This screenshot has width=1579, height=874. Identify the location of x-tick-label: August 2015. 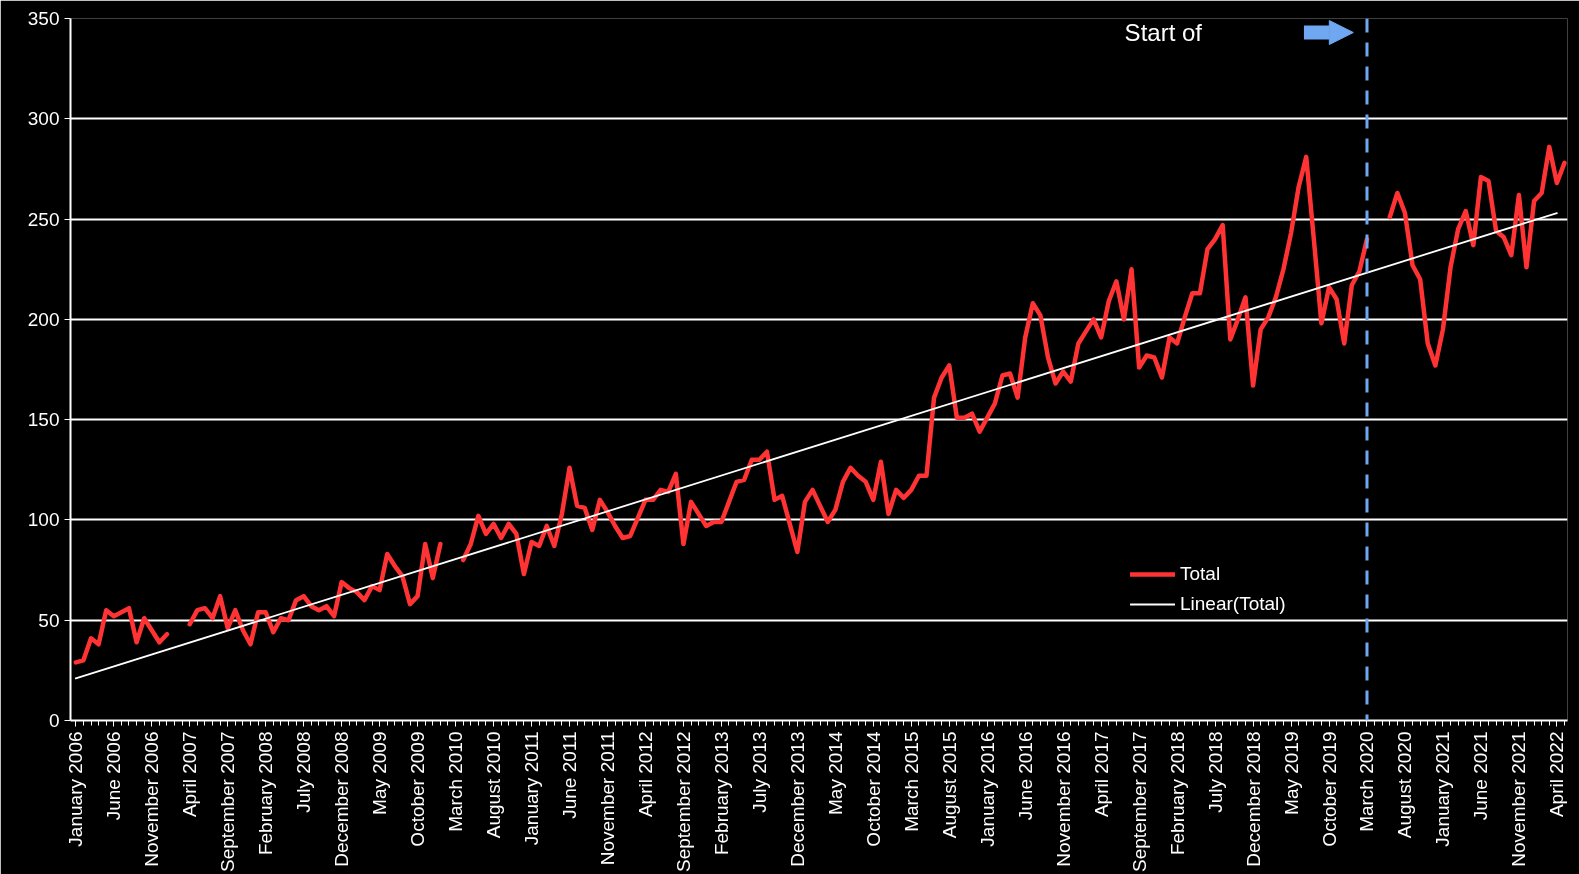
(949, 785).